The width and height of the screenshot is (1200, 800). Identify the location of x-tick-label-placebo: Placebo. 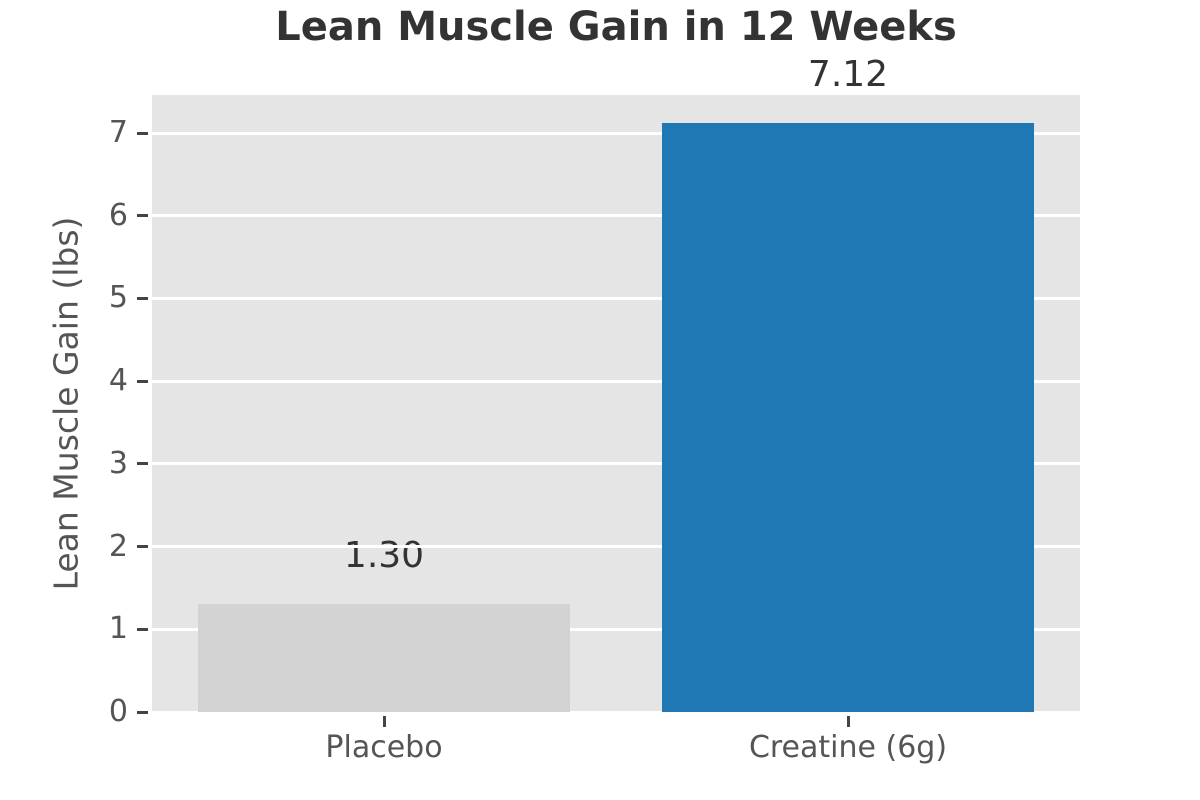
(384, 747).